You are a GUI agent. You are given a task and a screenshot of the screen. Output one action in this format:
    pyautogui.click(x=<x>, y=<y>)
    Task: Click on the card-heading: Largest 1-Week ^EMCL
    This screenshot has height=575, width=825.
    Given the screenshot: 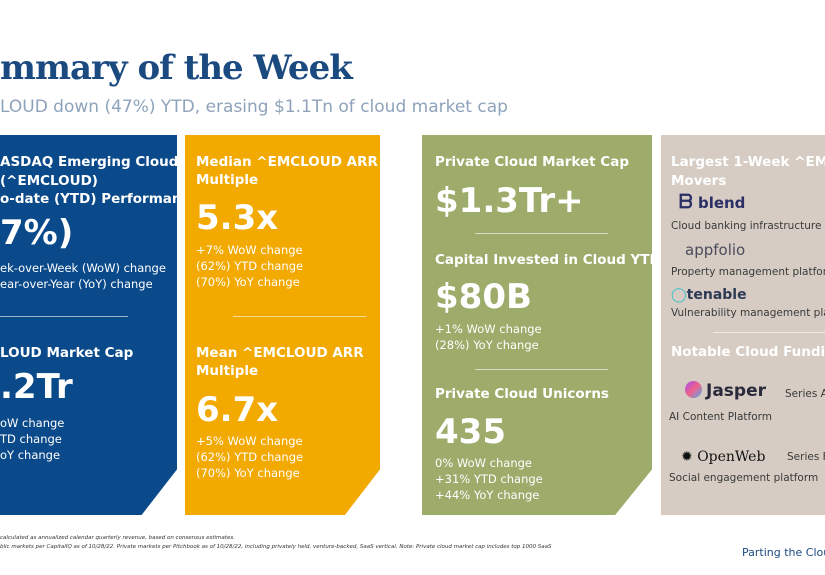 What is the action you would take?
    pyautogui.click(x=748, y=162)
    